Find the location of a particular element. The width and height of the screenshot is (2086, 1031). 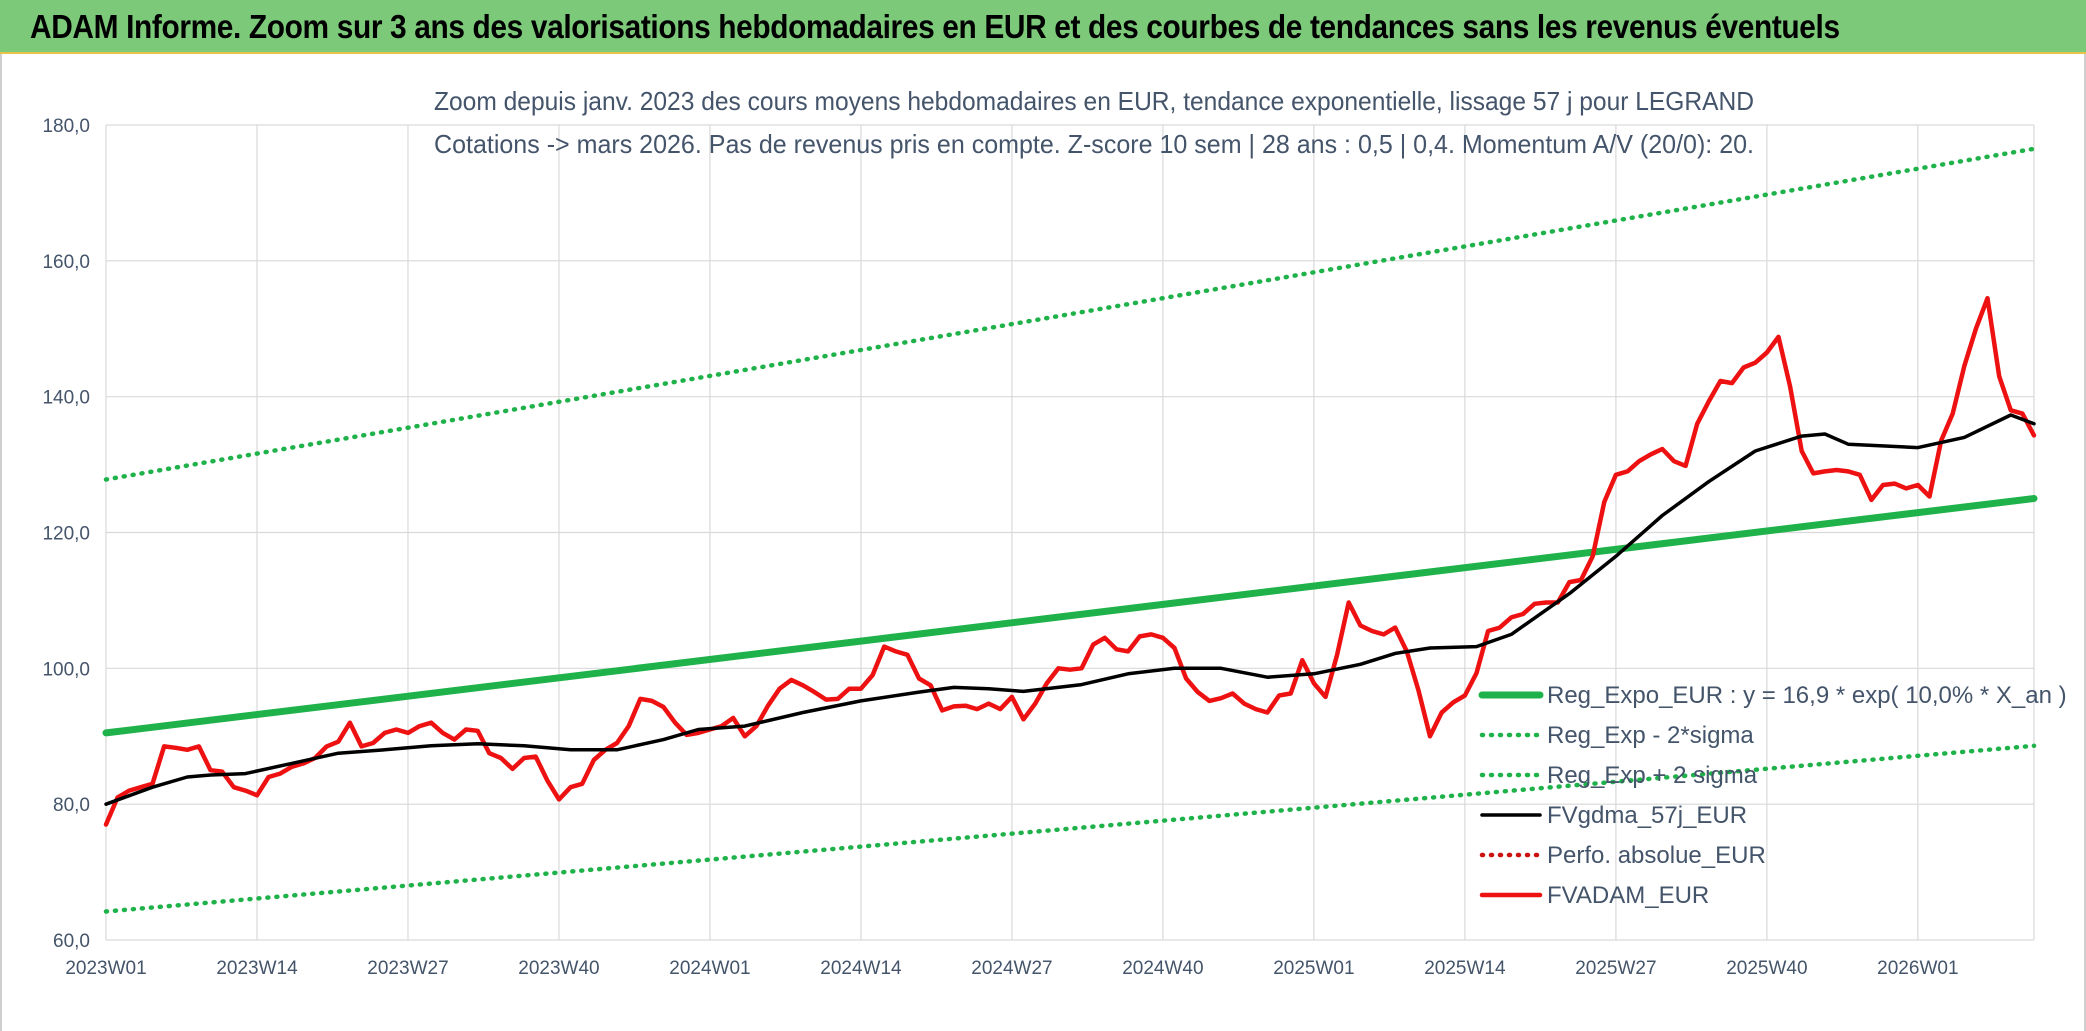

x-tick-label: 2025W40 is located at coordinates (1766, 968).